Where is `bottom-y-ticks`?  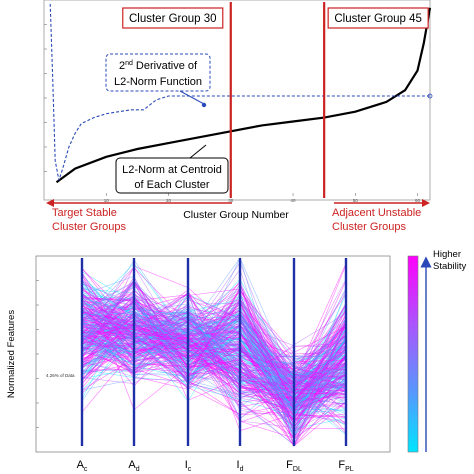
bottom-y-ticks is located at coordinates (37, 354).